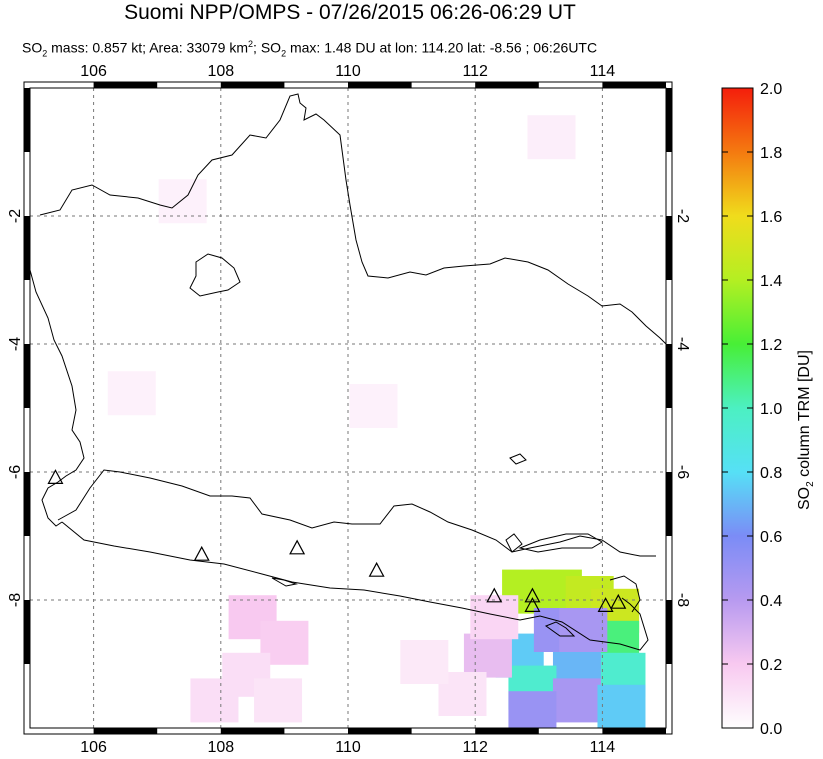  I want to click on java-north-coast, so click(356, 513).